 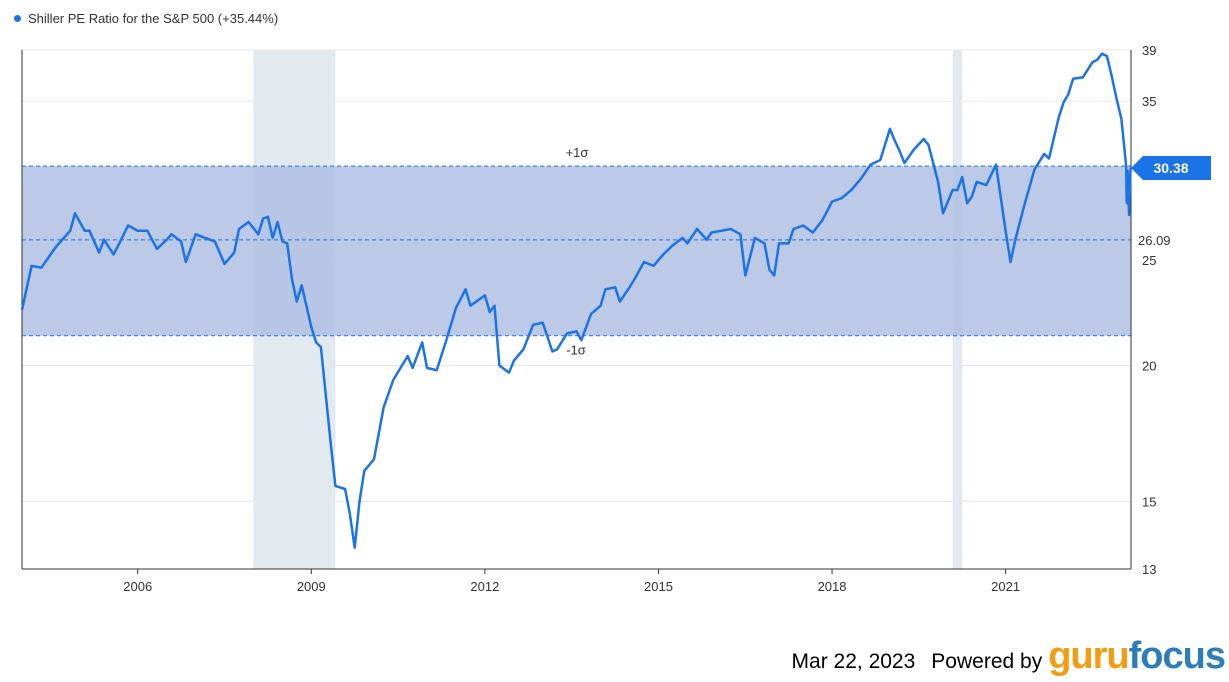 I want to click on last-value-label: 30.38, so click(x=1170, y=168).